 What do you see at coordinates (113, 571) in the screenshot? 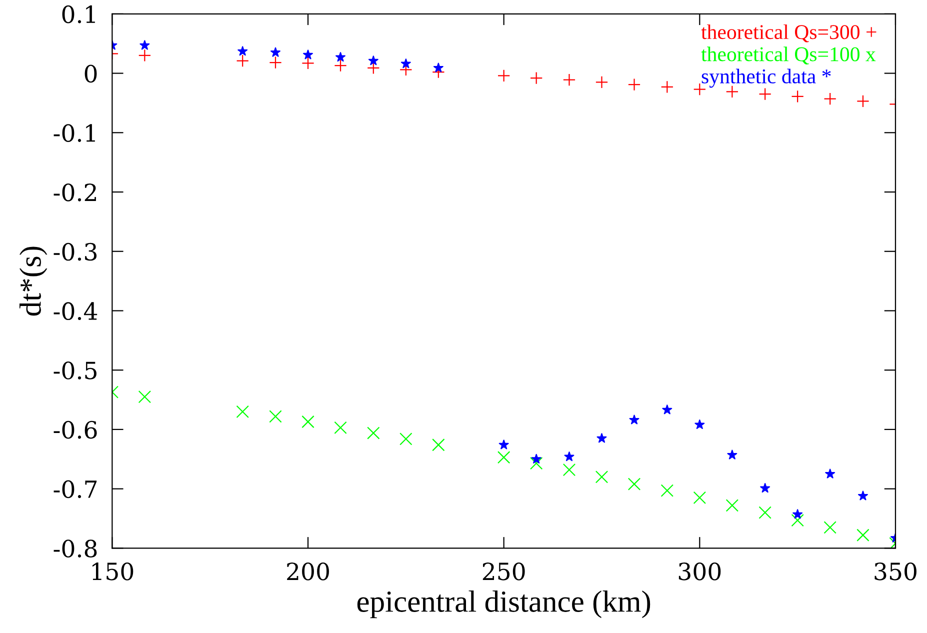
I see `x-tick-label: 150` at bounding box center [113, 571].